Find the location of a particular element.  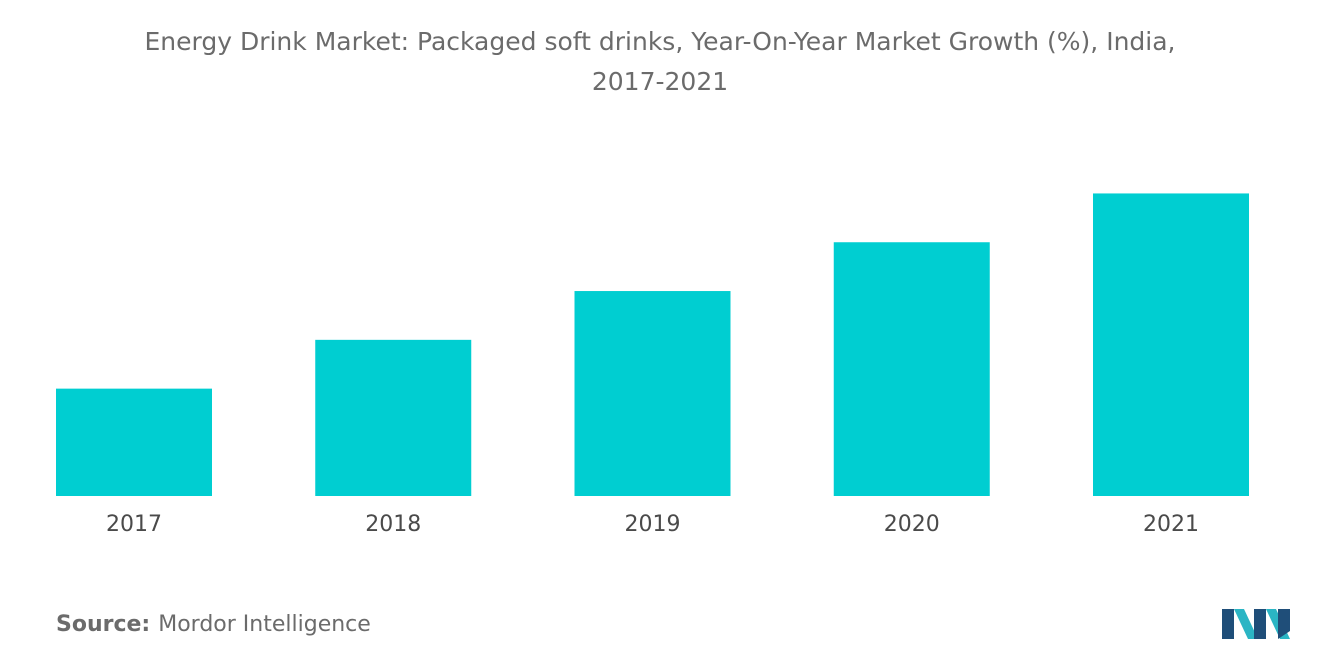

bar-2021 is located at coordinates (1171, 344).